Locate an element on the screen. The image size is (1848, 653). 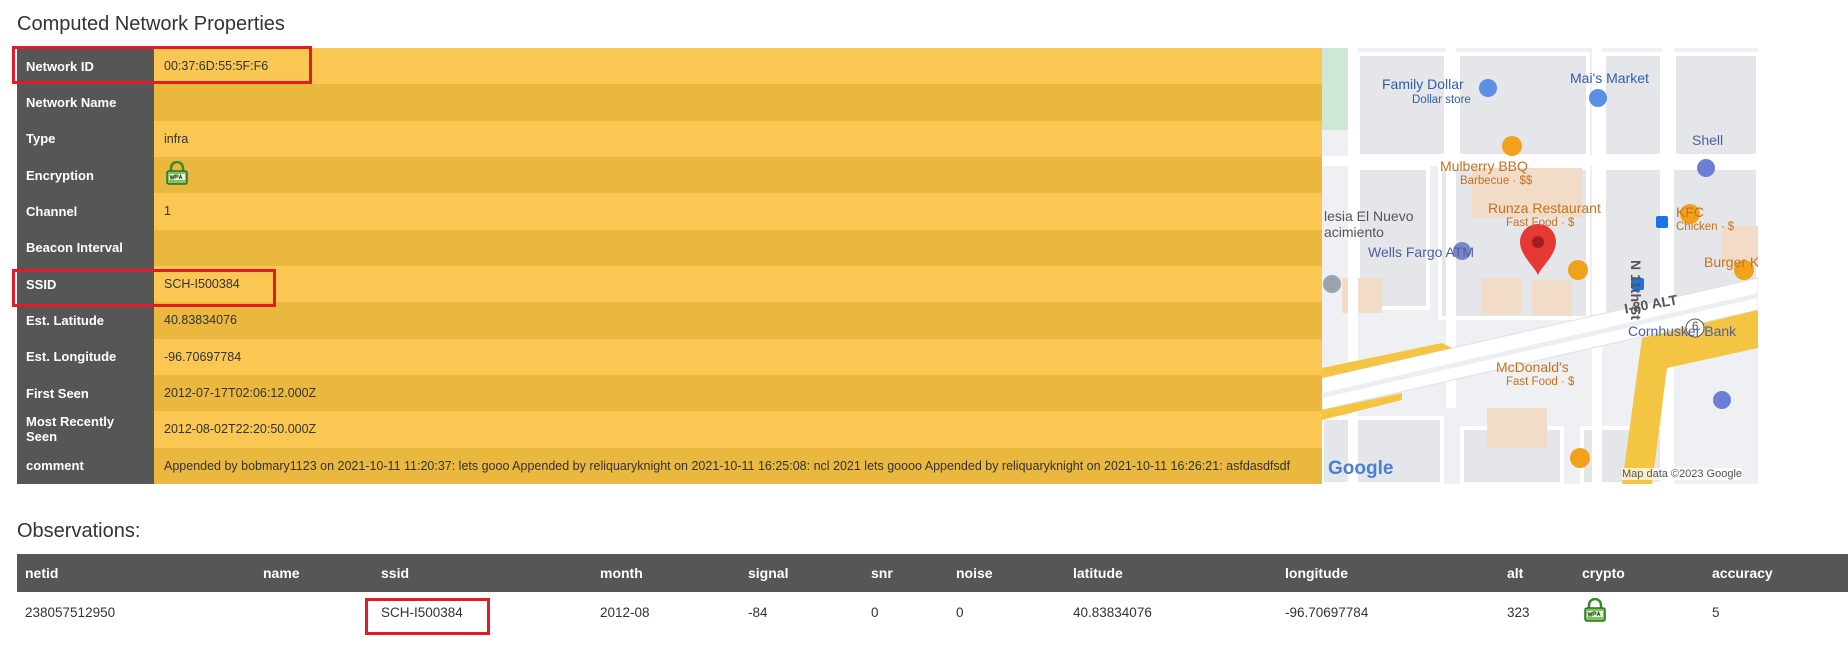
property-row-type: Type infra is located at coordinates (669, 138).